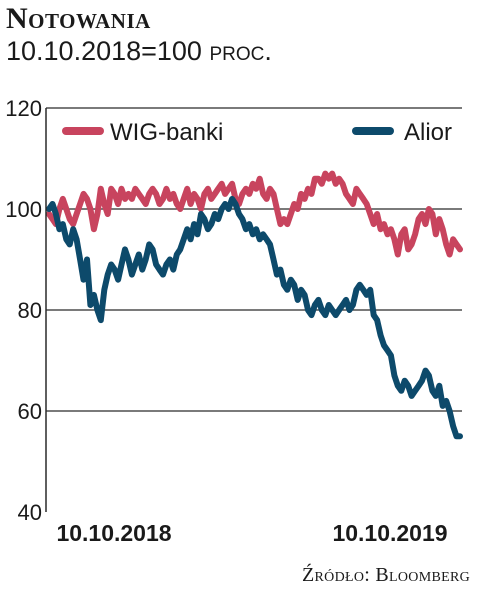  What do you see at coordinates (428, 132) in the screenshot?
I see `legend-label-alior: Alior` at bounding box center [428, 132].